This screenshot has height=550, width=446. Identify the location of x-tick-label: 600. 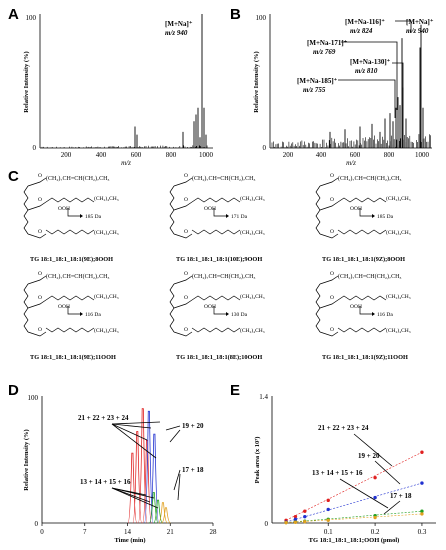
(136, 155).